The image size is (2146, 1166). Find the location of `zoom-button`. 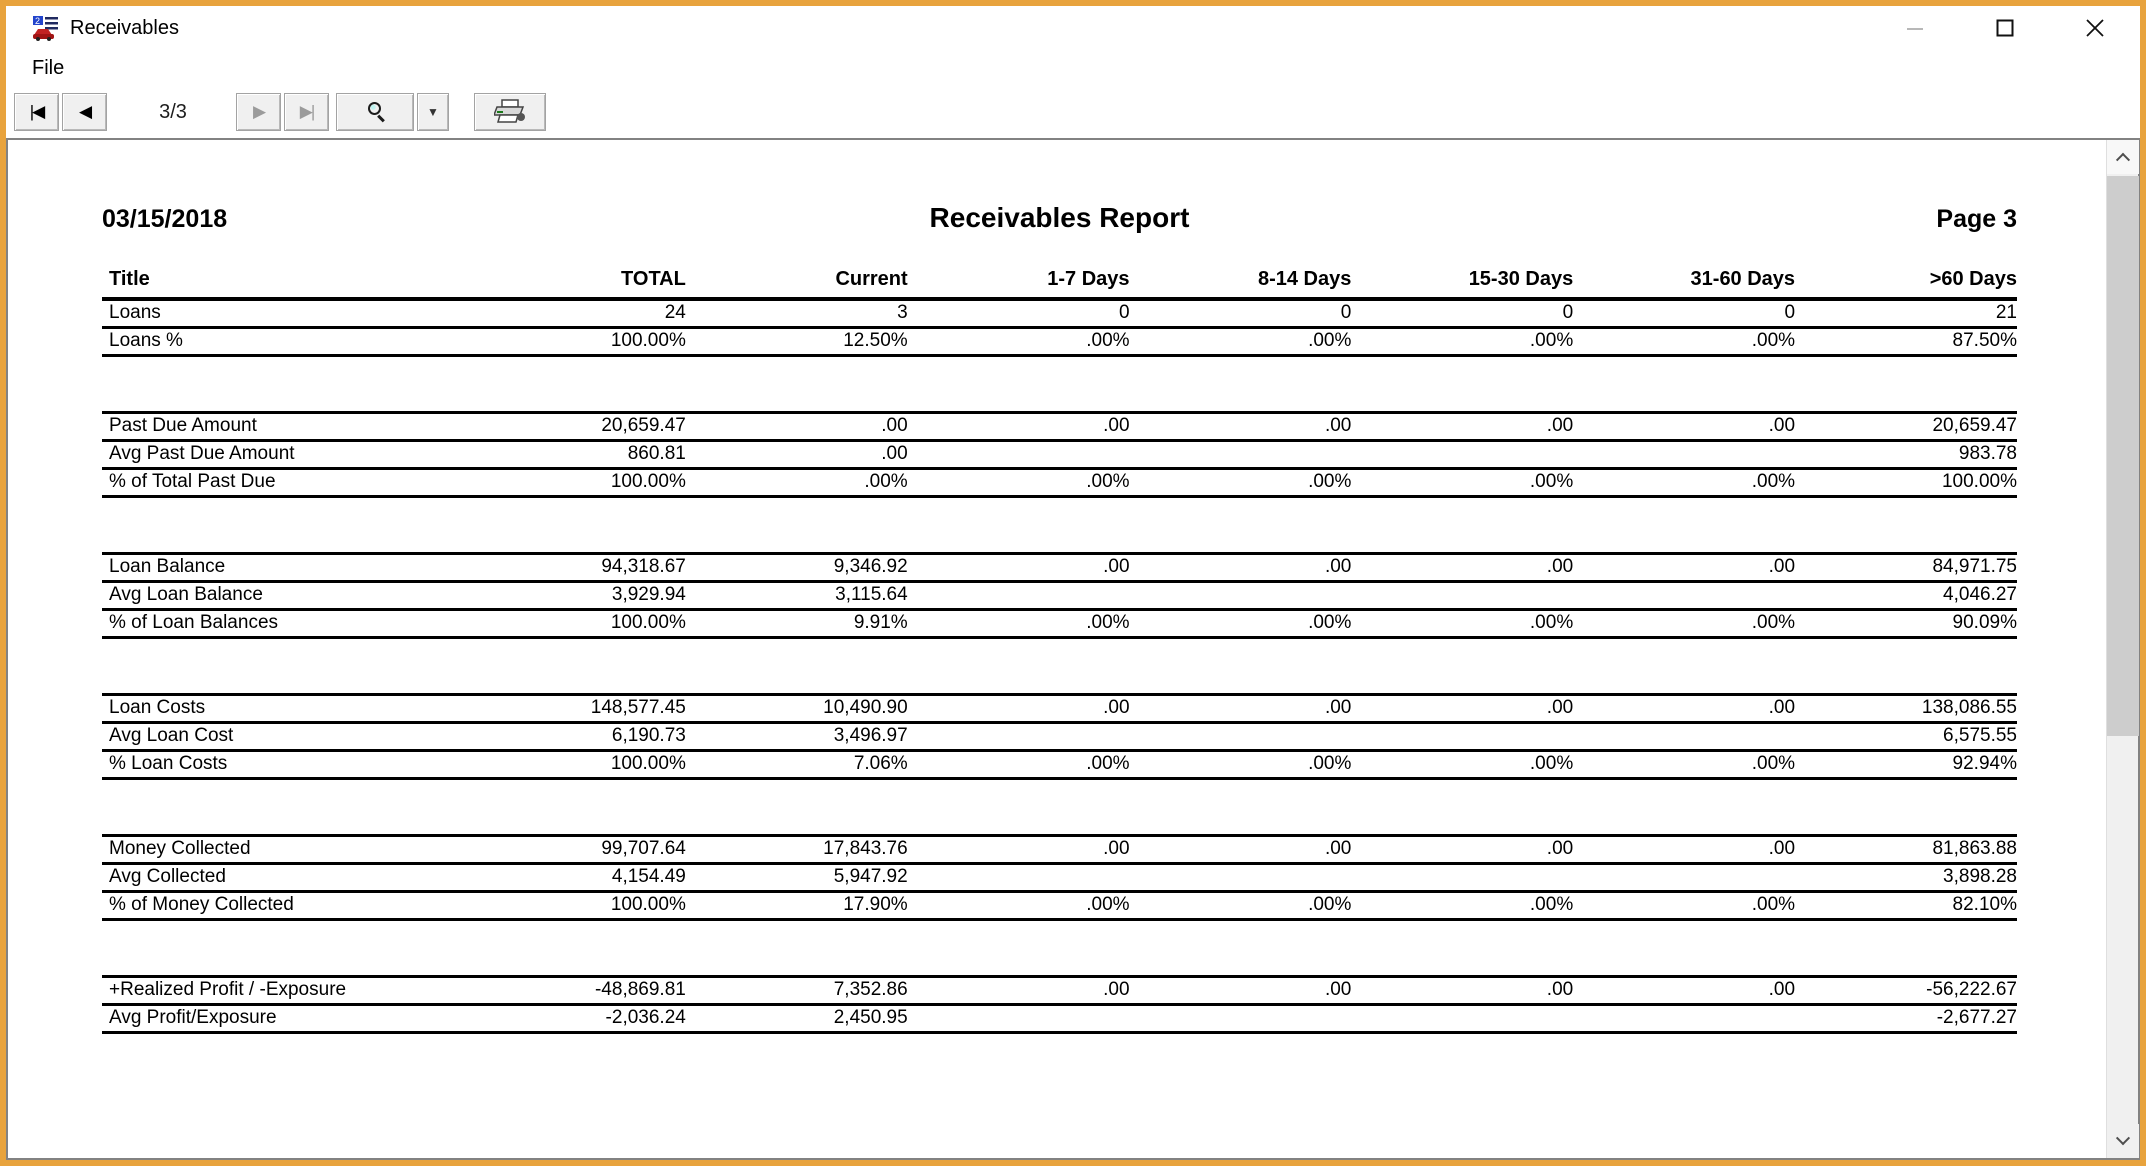

zoom-button is located at coordinates (375, 112).